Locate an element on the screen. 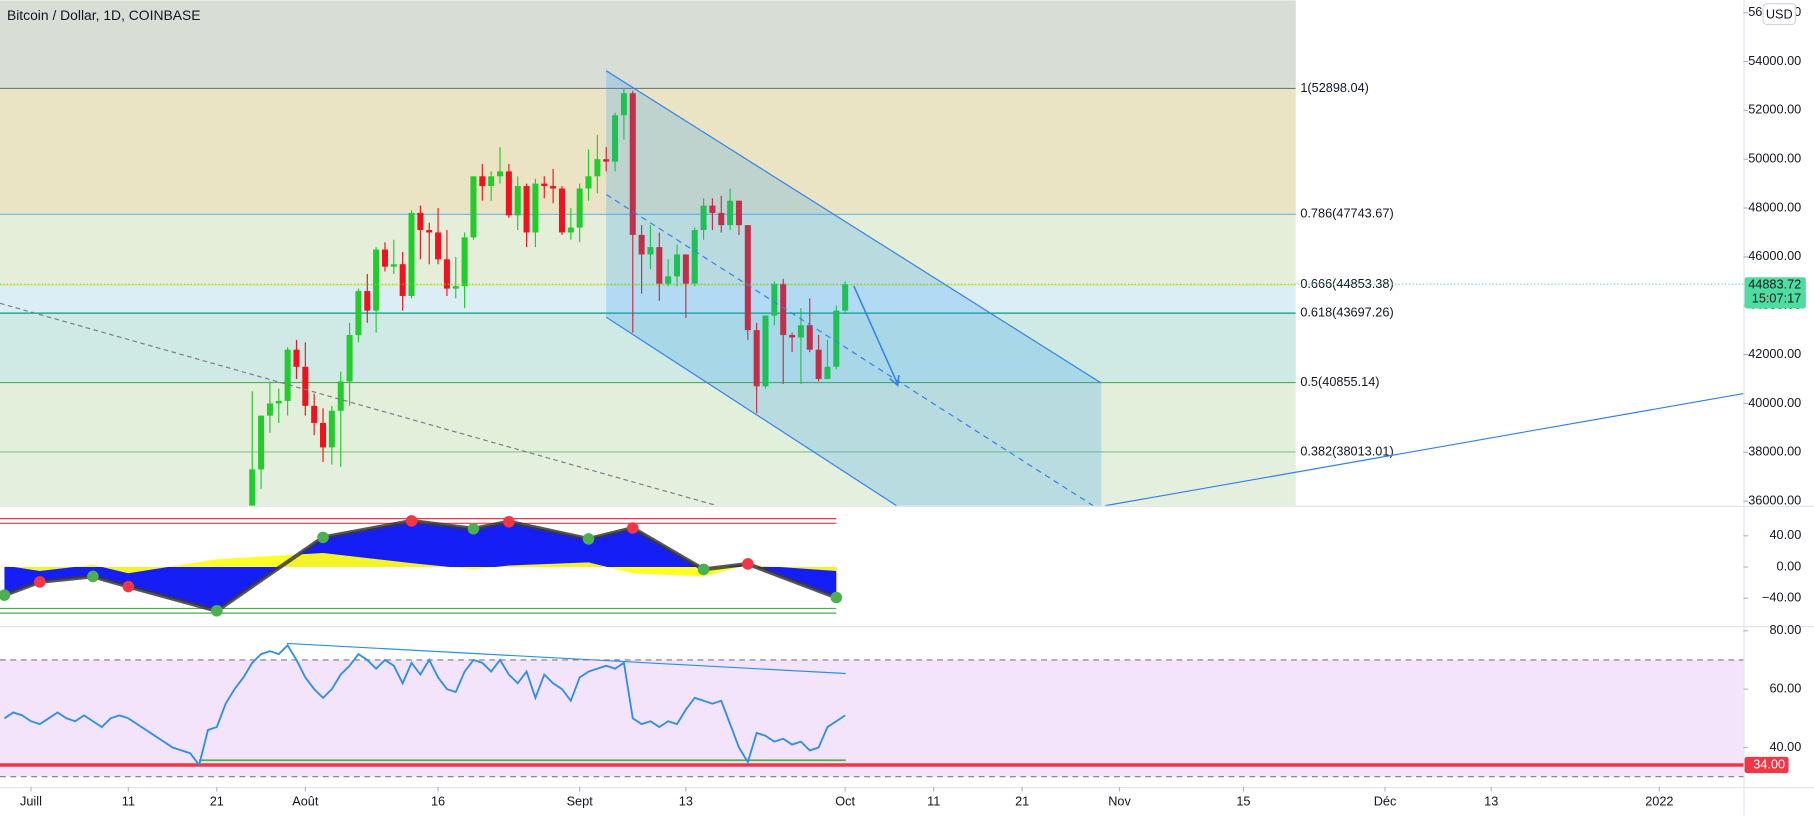 Image resolution: width=1814 pixels, height=816 pixels. x-tick-label: Août is located at coordinates (305, 800).